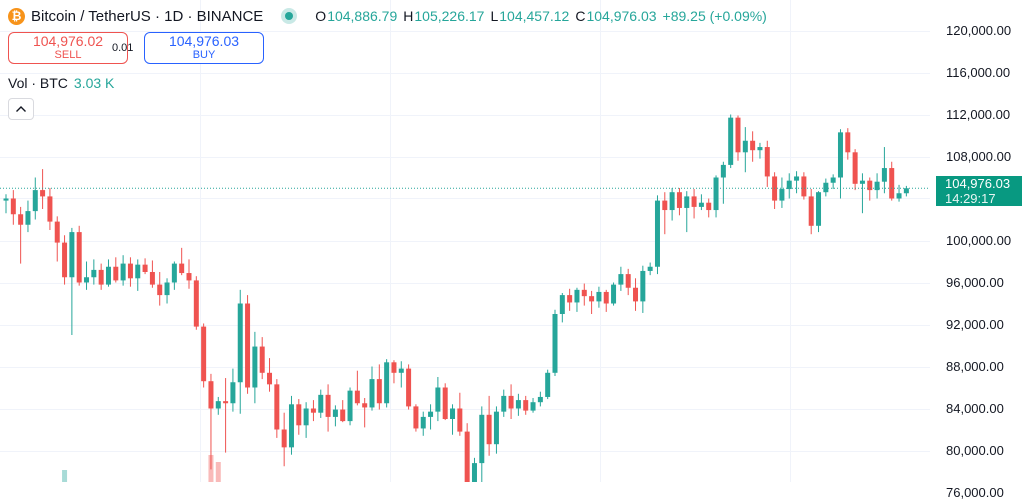 This screenshot has height=501, width=1024. I want to click on collapse-legend-button, so click(21, 109).